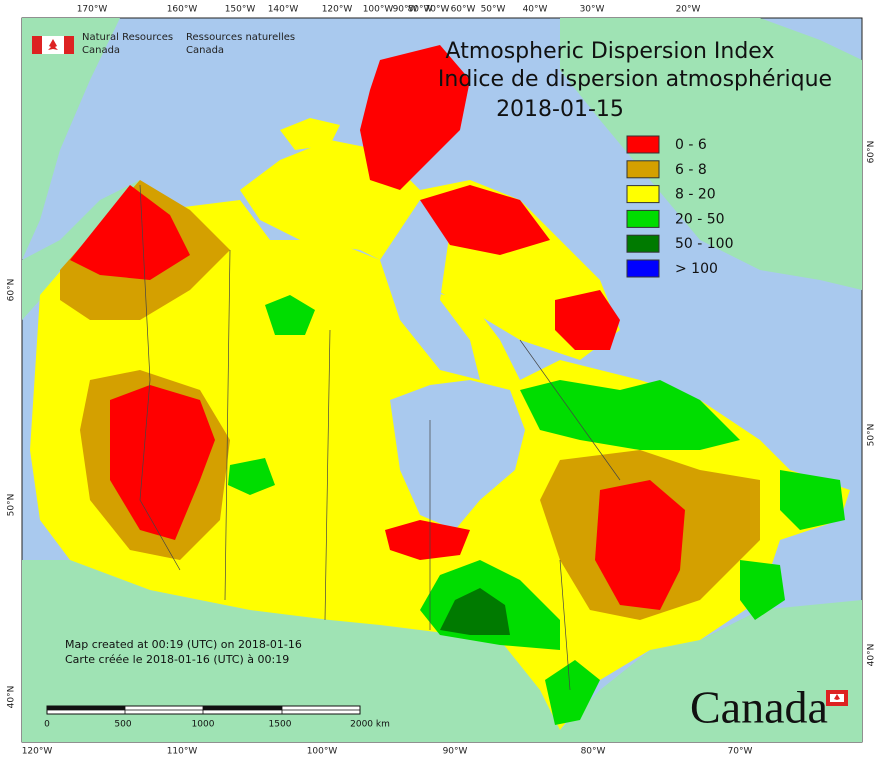 The image size is (880, 760). Describe the element at coordinates (640, 545) in the screenshot. I see `quebec-zone` at that location.